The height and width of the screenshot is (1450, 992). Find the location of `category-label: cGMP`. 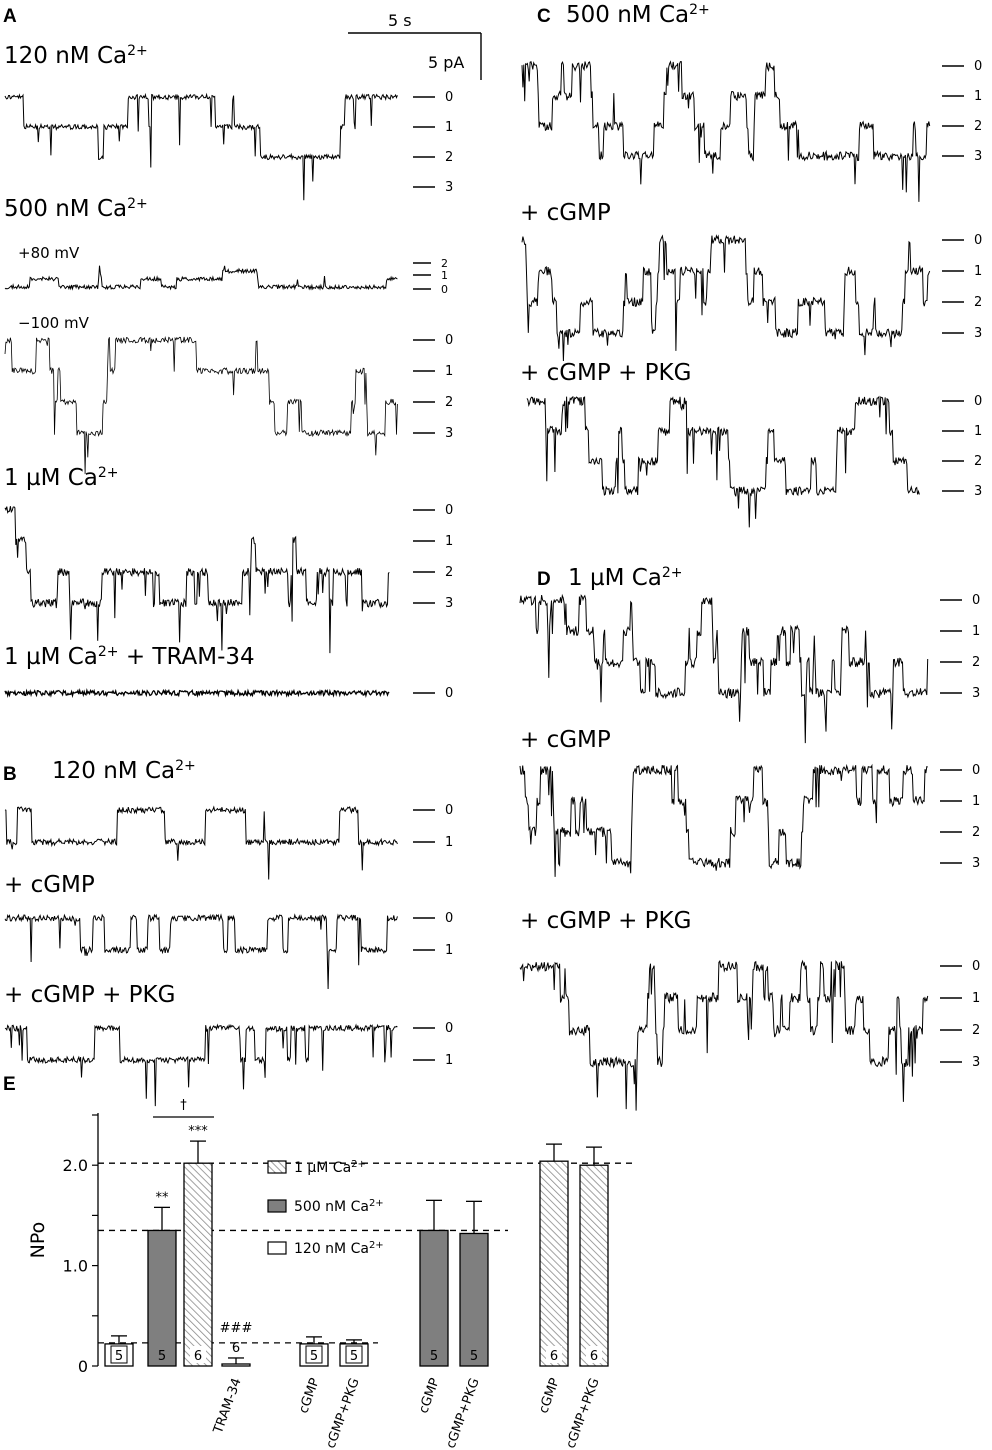

category-label: cGMP is located at coordinates (549, 1395).